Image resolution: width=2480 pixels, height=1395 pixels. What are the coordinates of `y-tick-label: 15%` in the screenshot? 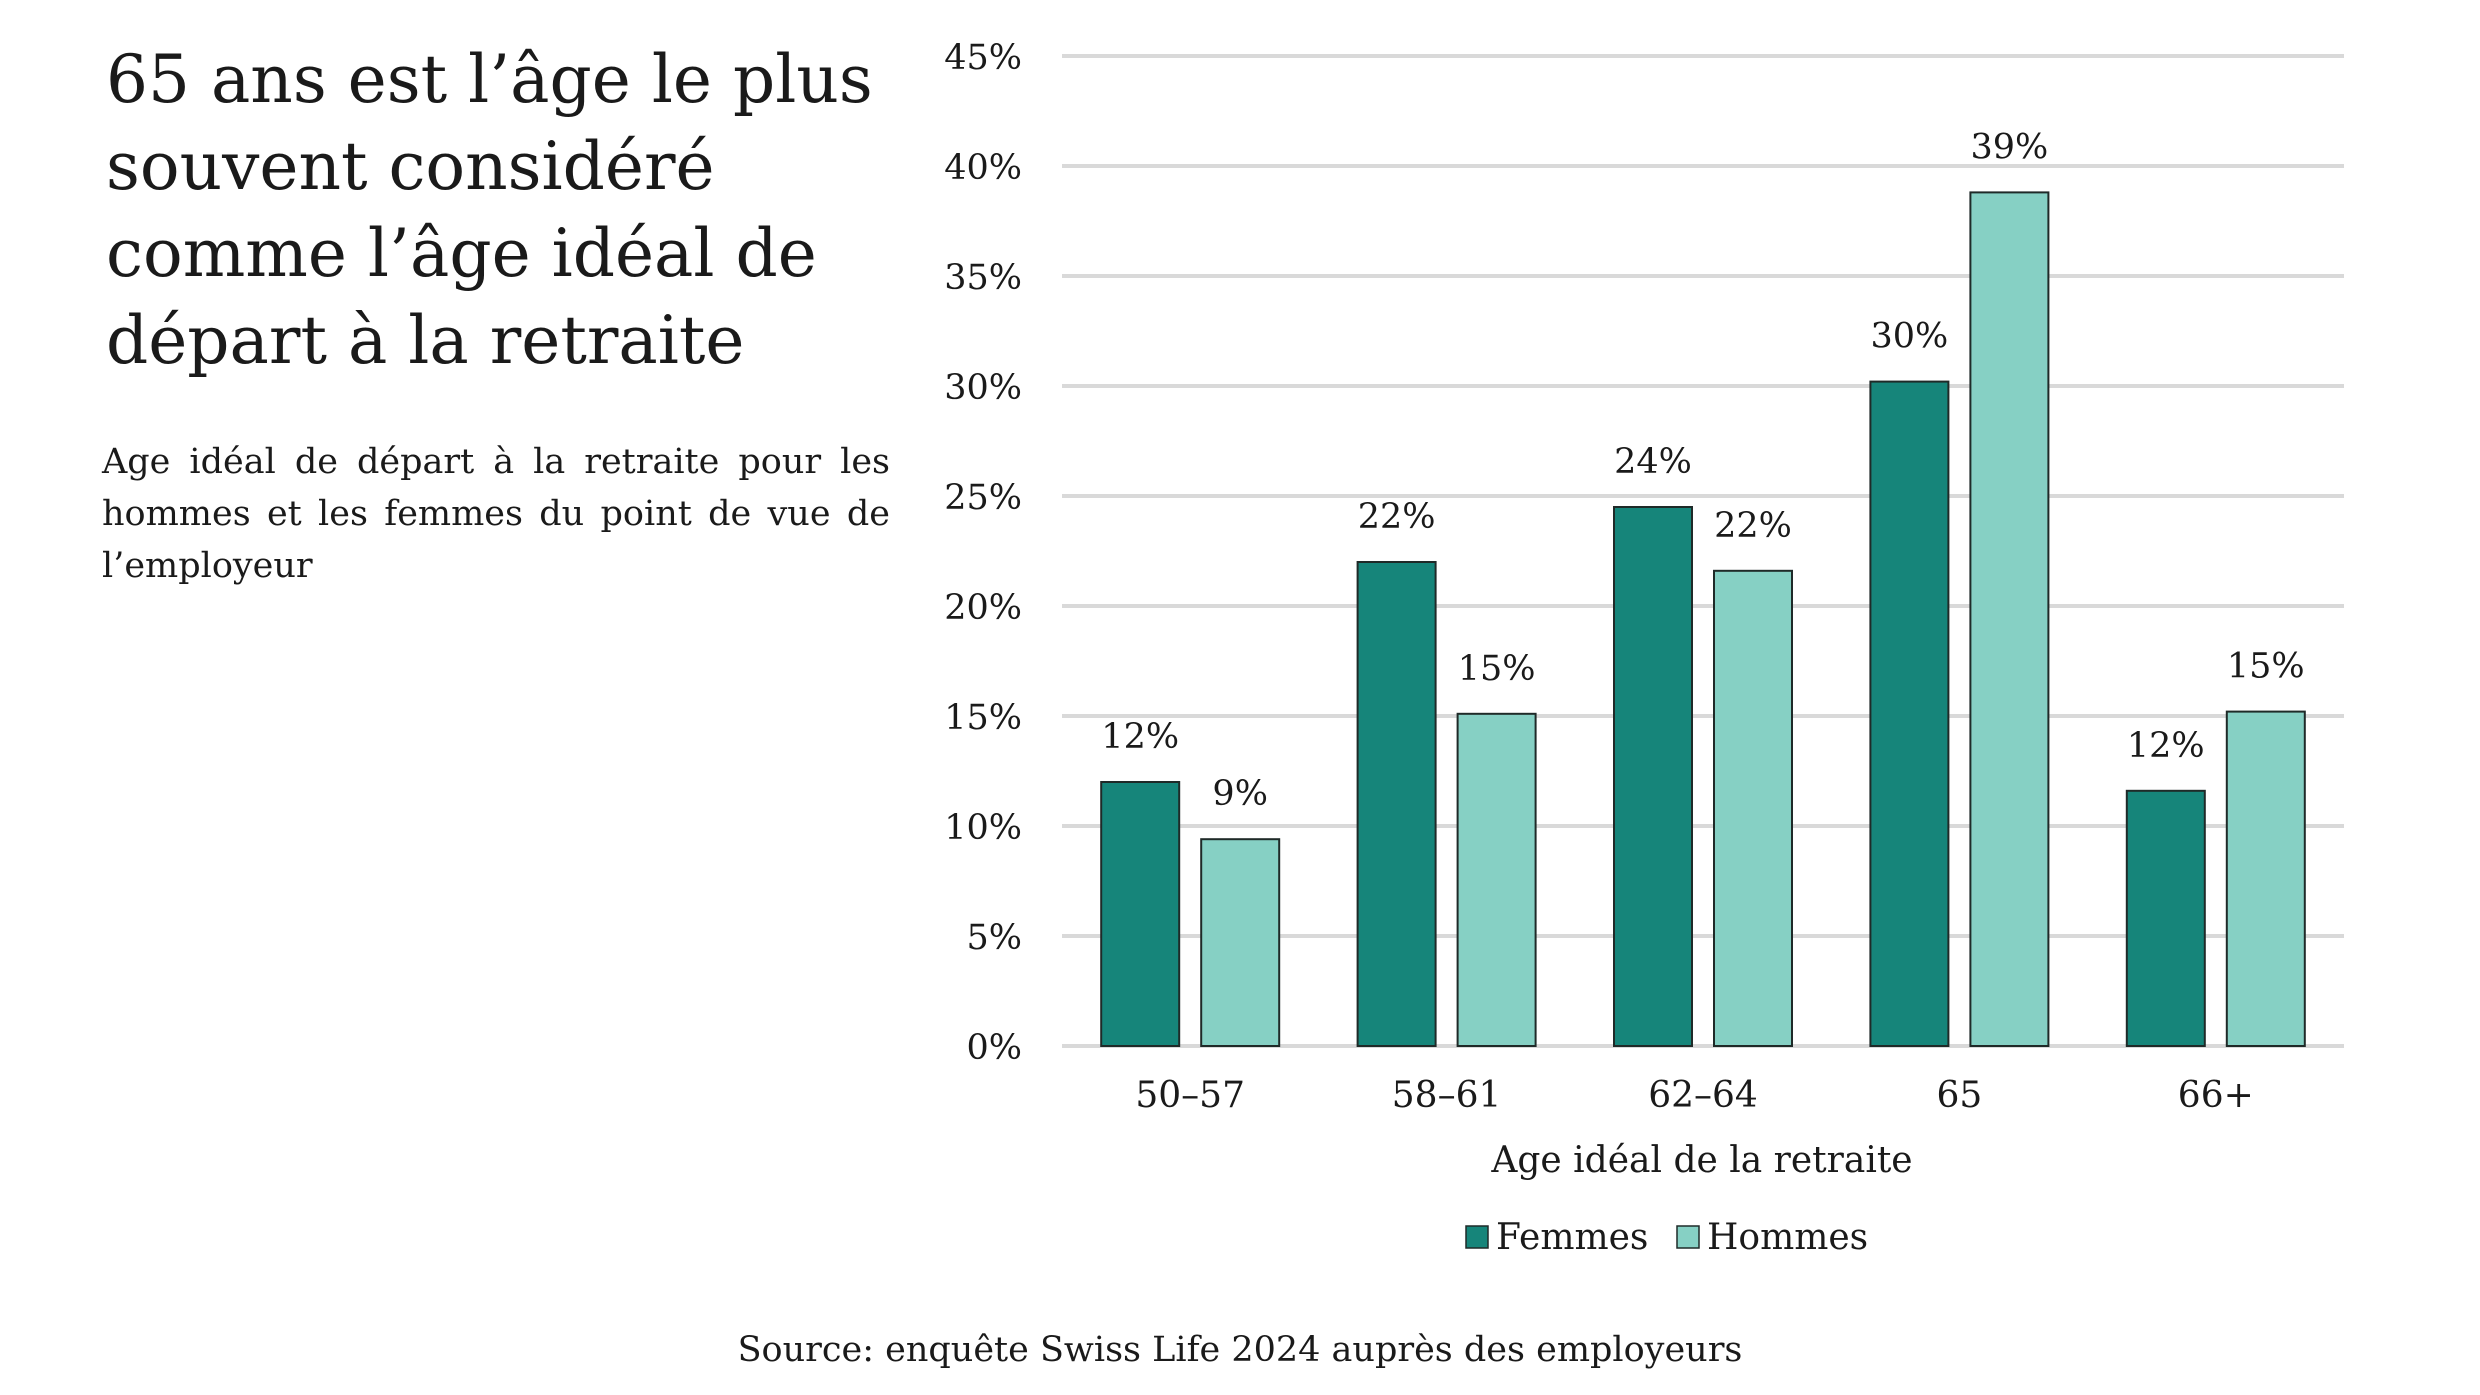 It's located at (983, 718).